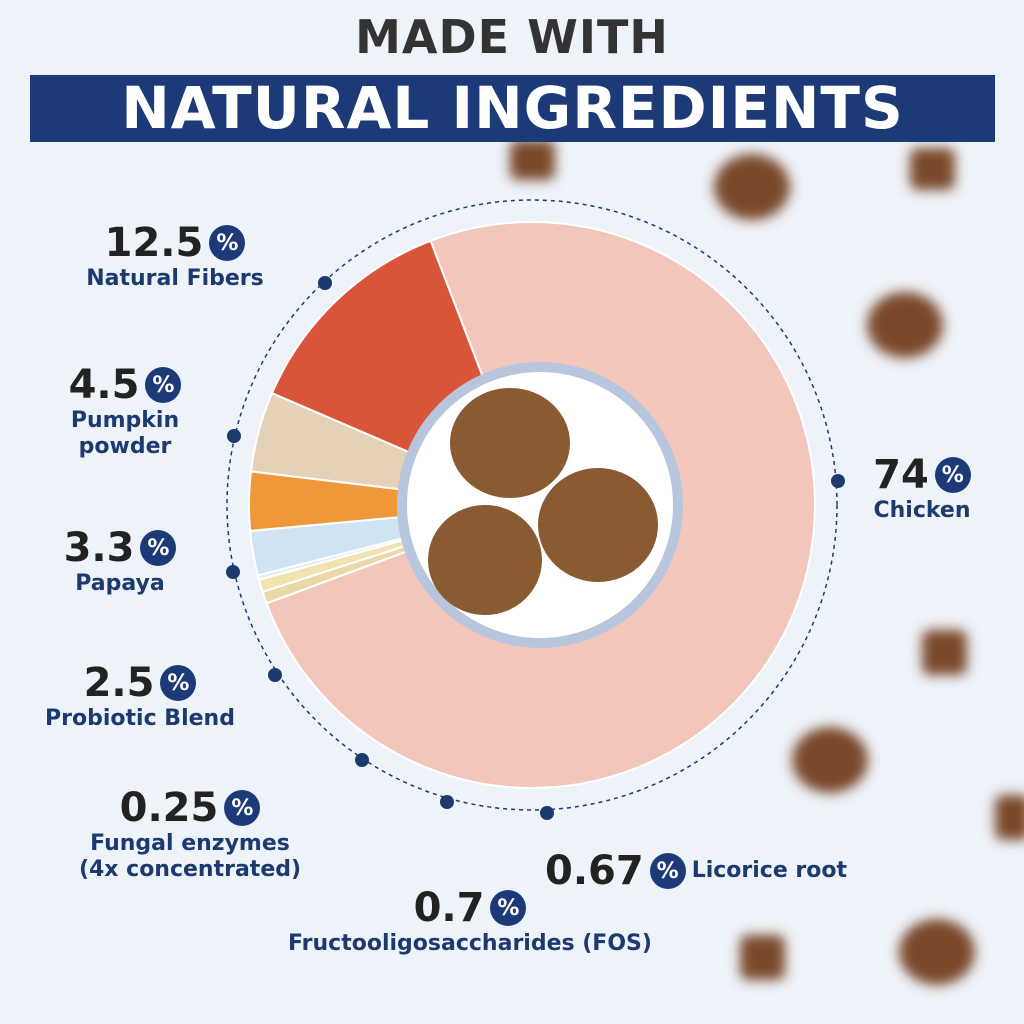  I want to click on label: 74% Chicken, so click(922, 488).